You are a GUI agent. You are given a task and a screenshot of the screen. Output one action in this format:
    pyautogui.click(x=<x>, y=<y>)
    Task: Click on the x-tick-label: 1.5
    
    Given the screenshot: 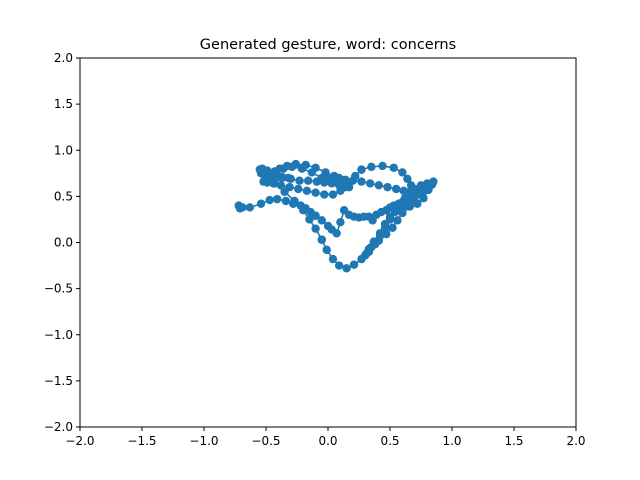 What is the action you would take?
    pyautogui.click(x=513, y=441)
    